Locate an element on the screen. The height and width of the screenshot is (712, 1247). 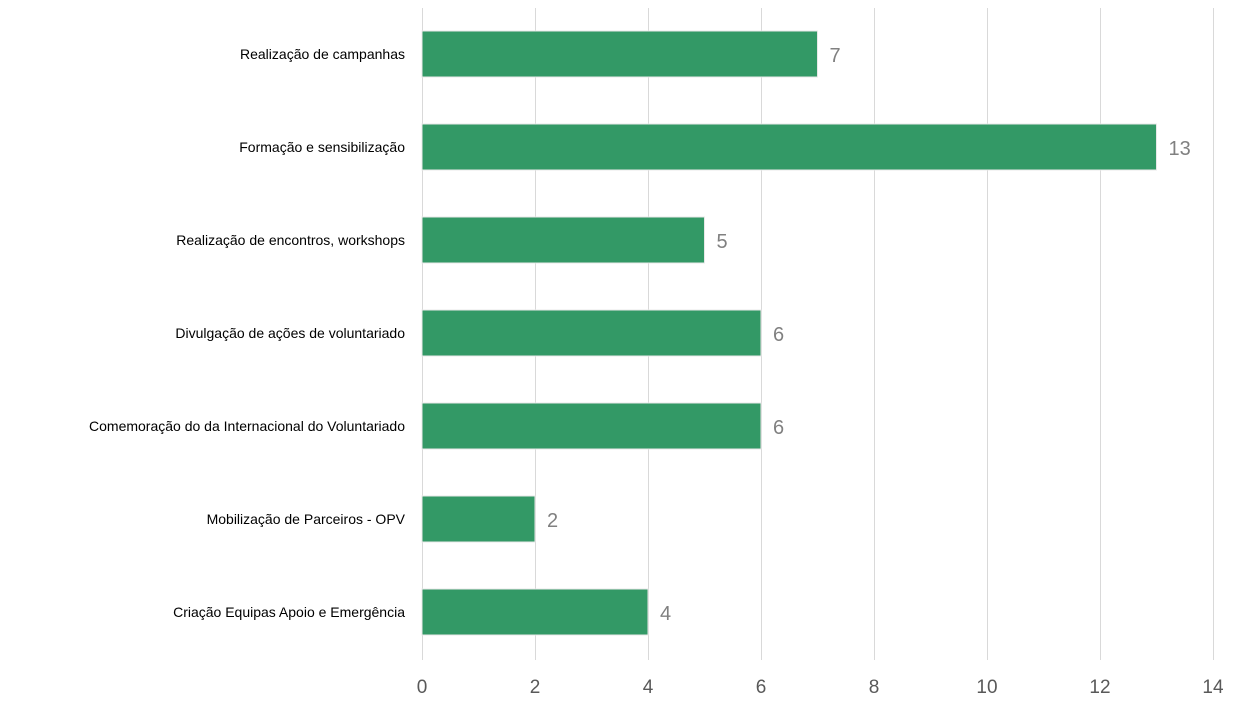
x-tick-label: 8 is located at coordinates (874, 687).